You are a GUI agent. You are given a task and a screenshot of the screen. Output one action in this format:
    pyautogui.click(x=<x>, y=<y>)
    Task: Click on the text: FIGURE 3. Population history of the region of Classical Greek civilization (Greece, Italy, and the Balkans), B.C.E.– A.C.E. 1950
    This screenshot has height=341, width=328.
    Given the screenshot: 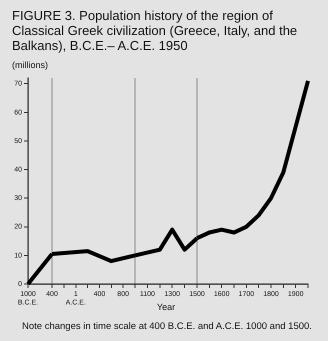 What is the action you would take?
    pyautogui.click(x=155, y=30)
    